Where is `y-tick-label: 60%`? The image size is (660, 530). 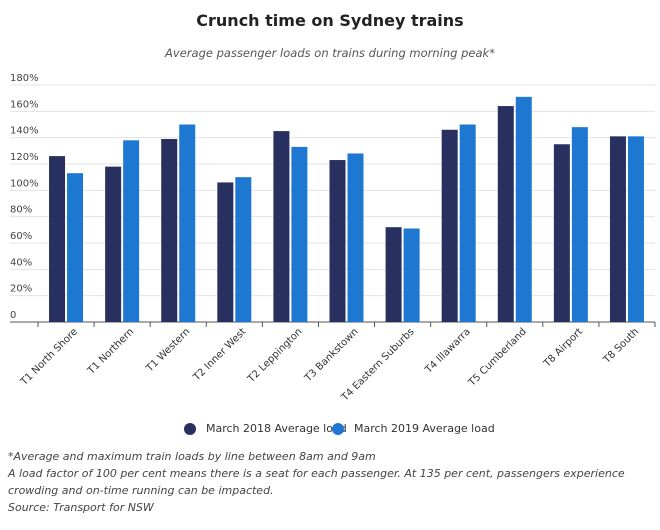 y-tick-label: 60% is located at coordinates (21, 236).